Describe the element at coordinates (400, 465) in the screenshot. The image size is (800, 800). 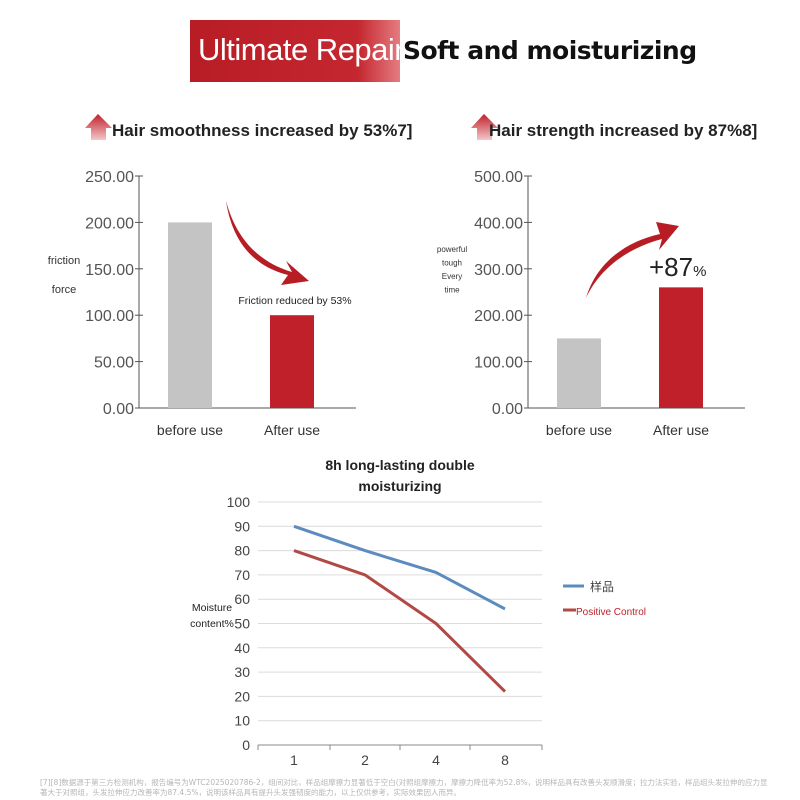
I see `line-chart-title: 8h long-lasting double` at that location.